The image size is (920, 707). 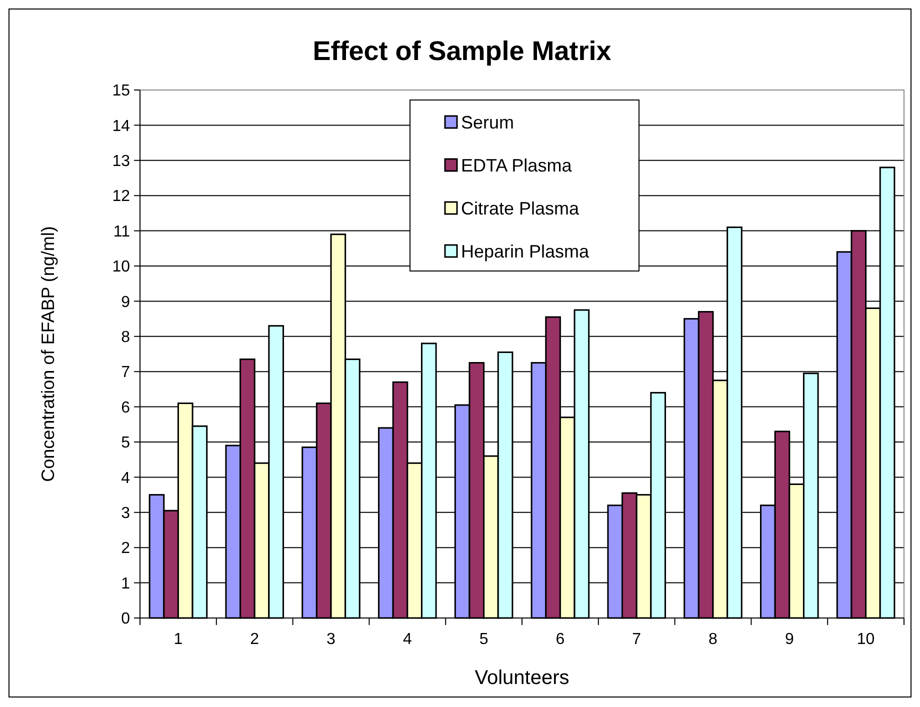 I want to click on chart-title: Effect of Sample Matrix, so click(x=462, y=51).